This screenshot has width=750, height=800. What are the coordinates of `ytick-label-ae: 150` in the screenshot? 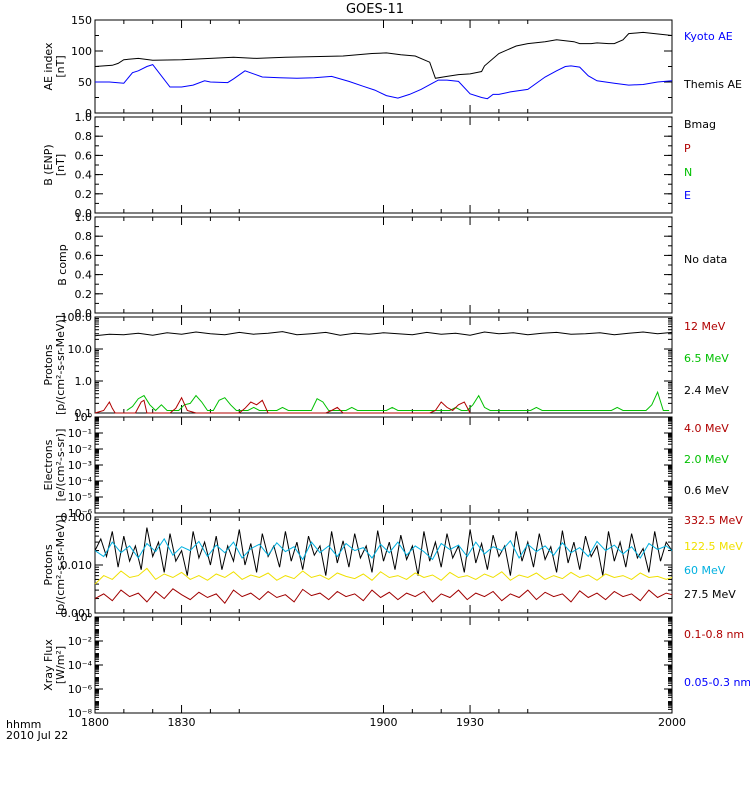 It's located at (81, 20).